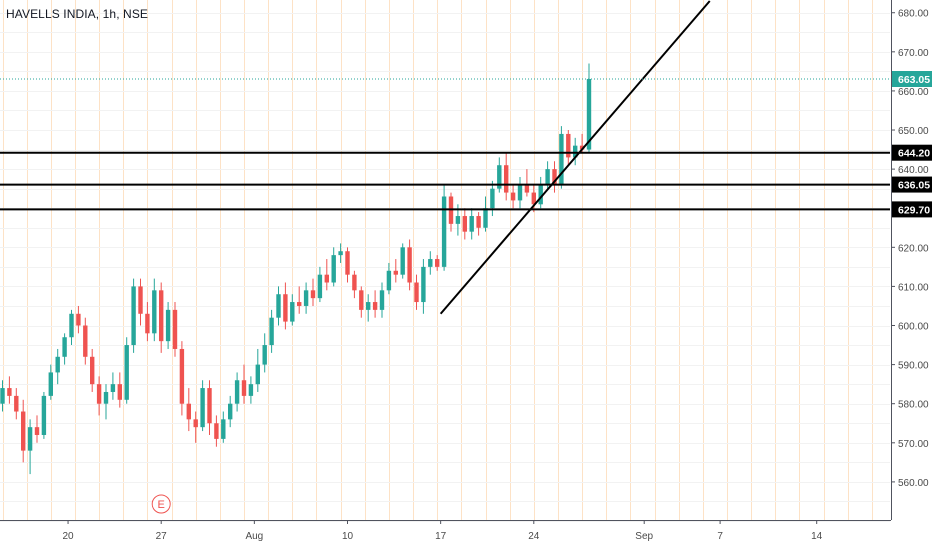 This screenshot has width=932, height=555. Describe the element at coordinates (534, 536) in the screenshot. I see `time-tick-label: 24` at that location.